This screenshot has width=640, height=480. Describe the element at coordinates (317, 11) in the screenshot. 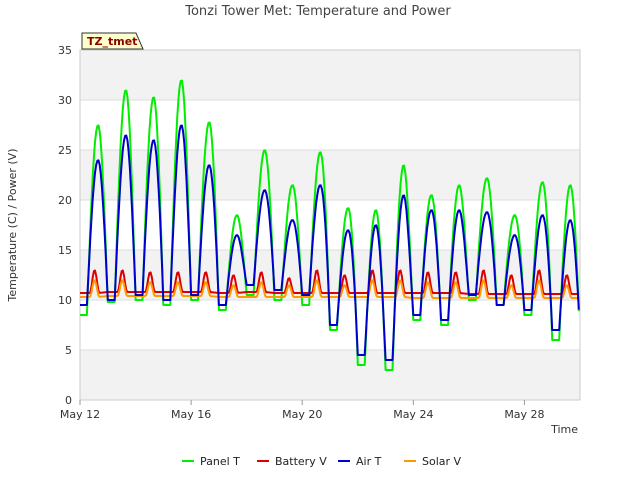

I see `chart-title: Tonzi Tower Met: Temperature and Power` at that location.